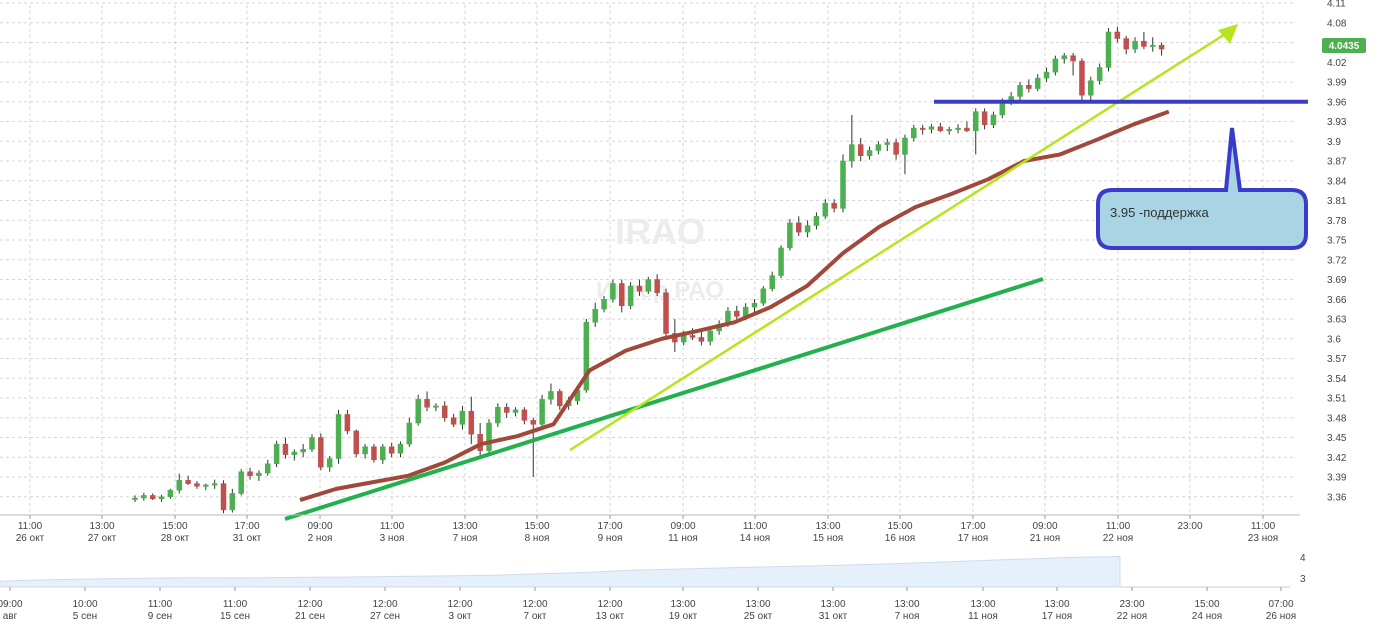 This screenshot has height=626, width=1380. I want to click on navigator-x-tick-time: 23:00, so click(1131, 604).